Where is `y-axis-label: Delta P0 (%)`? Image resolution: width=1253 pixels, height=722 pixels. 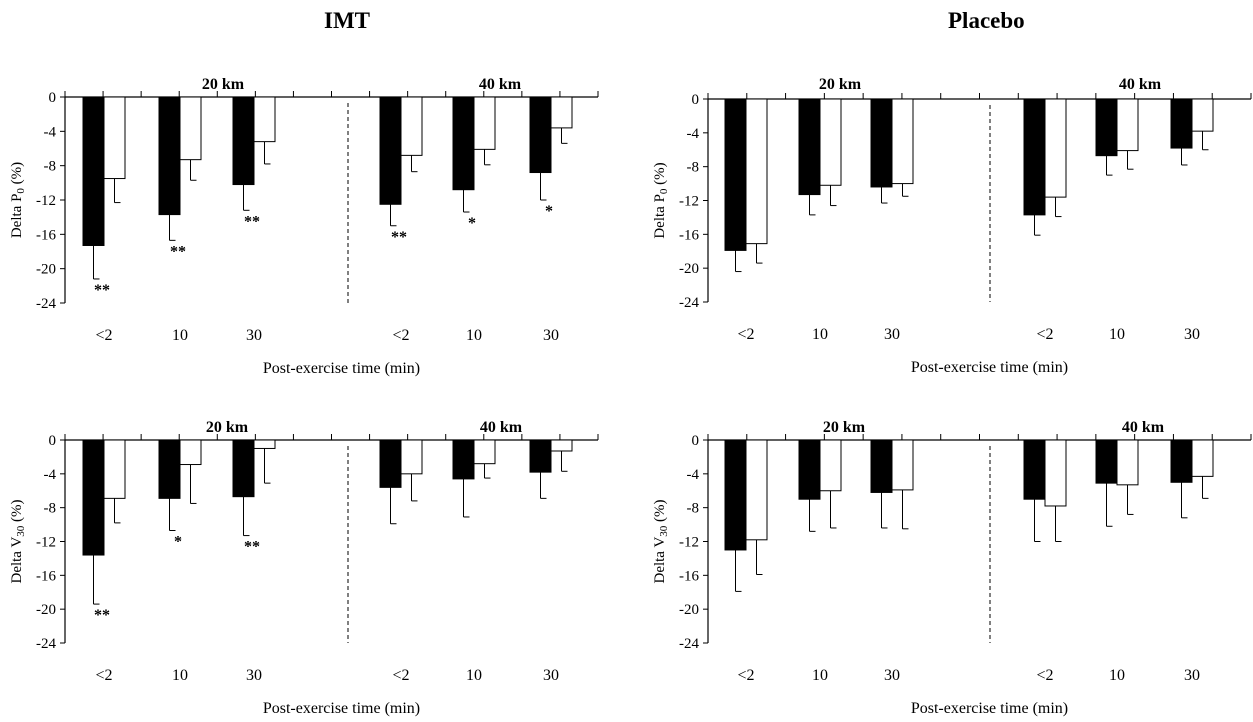
y-axis-label: Delta P0 (%) is located at coordinates (18, 200).